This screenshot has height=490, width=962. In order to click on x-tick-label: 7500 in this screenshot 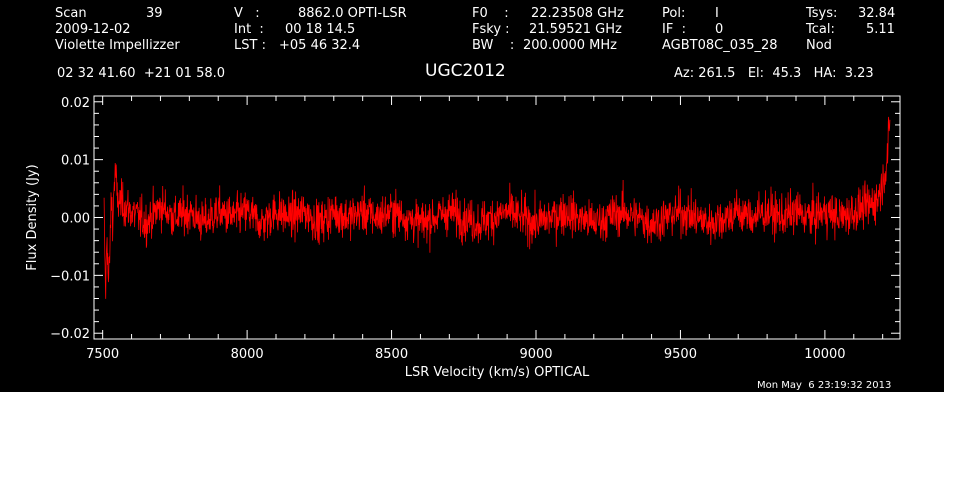, I will do `click(102, 354)`.